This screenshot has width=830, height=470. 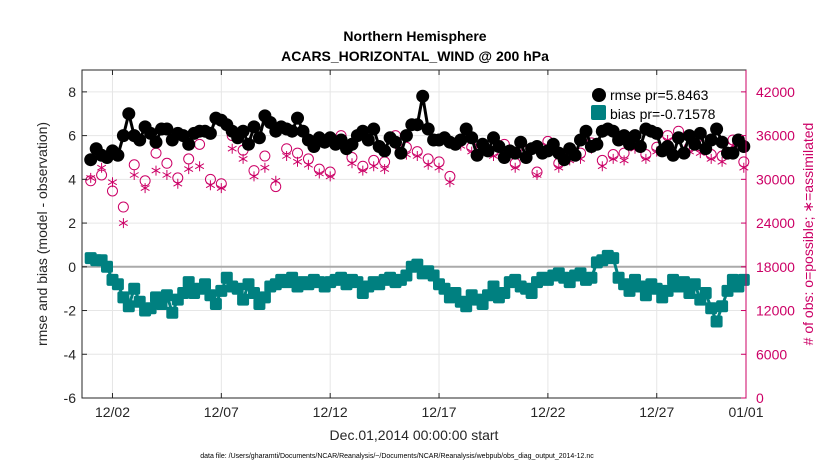 What do you see at coordinates (70, 354) in the screenshot?
I see `y-tick-label: -4` at bounding box center [70, 354].